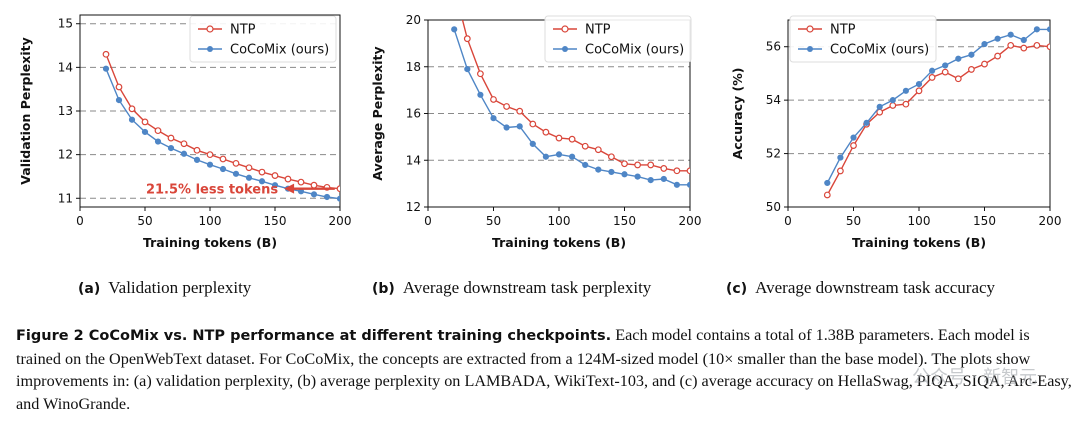 The width and height of the screenshot is (1080, 421). What do you see at coordinates (863, 39) in the screenshot?
I see `legend-box` at bounding box center [863, 39].